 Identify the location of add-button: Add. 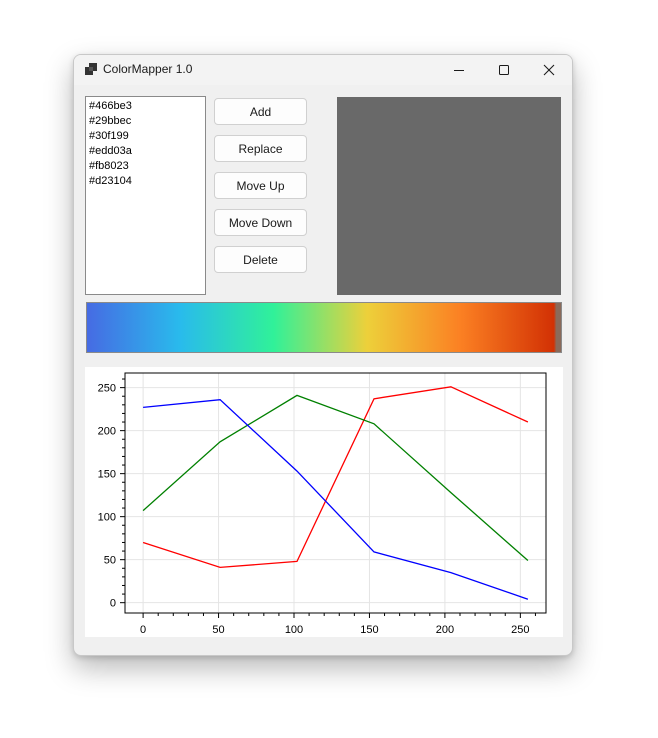
(260, 111).